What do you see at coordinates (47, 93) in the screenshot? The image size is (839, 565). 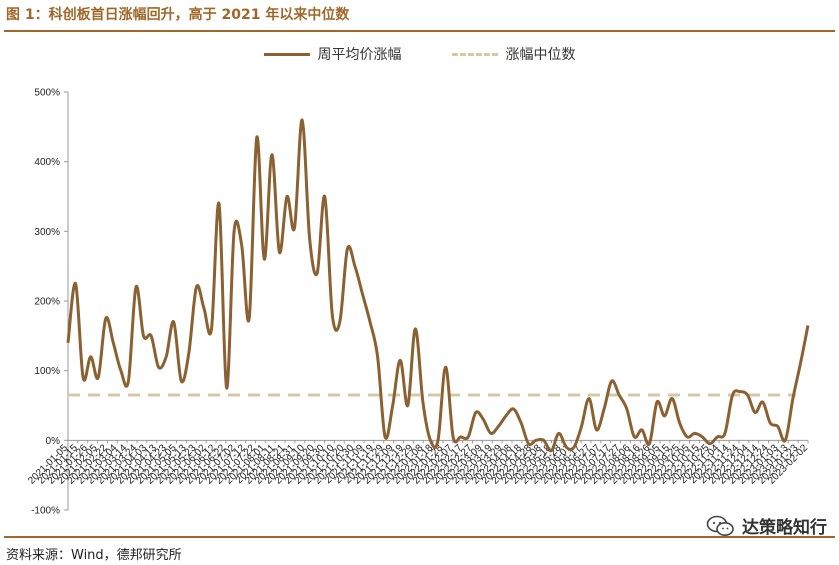 I see `y-tick-label: 500%` at bounding box center [47, 93].